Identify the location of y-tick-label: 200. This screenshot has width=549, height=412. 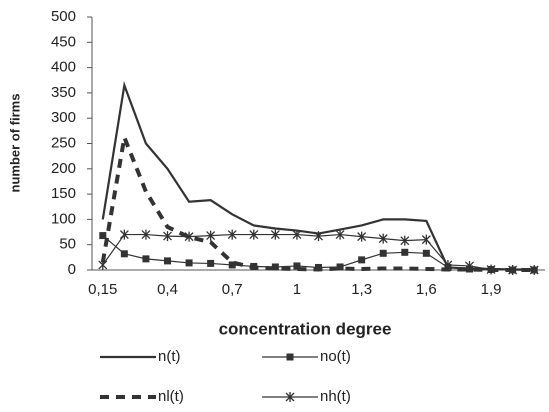
(63, 168).